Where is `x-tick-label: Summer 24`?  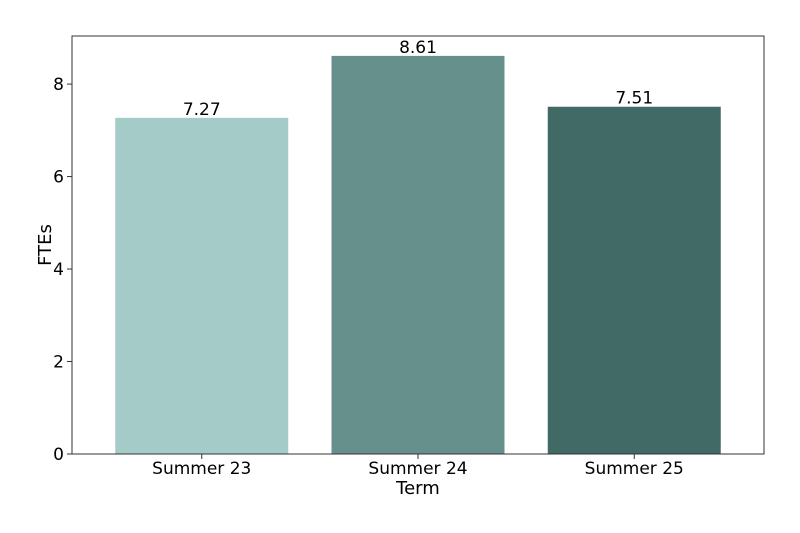
x-tick-label: Summer 24 is located at coordinates (417, 469).